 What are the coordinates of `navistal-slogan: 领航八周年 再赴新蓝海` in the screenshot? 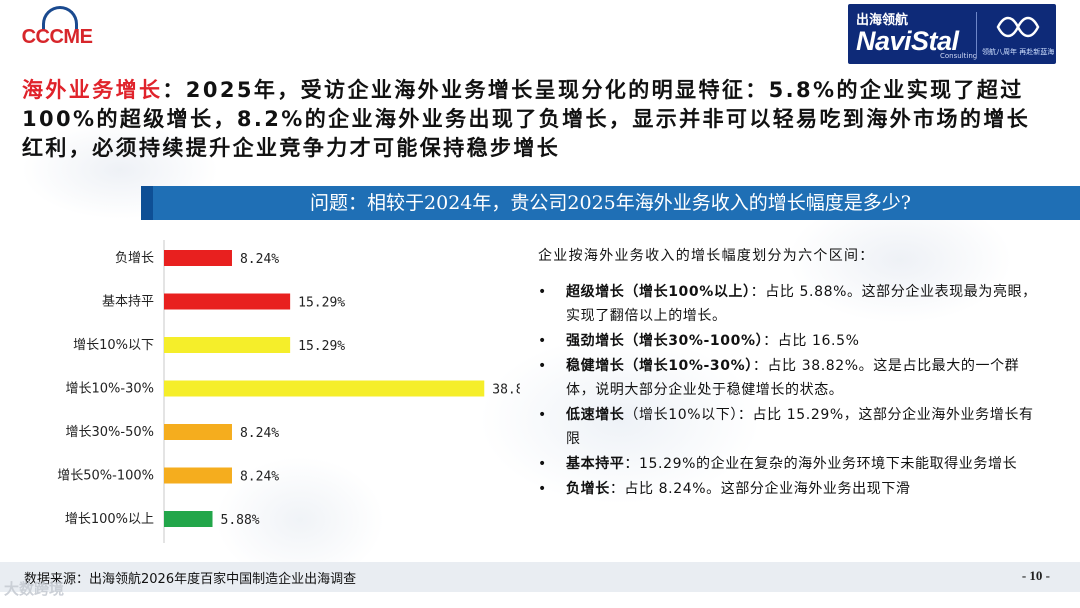 It's located at (1018, 52).